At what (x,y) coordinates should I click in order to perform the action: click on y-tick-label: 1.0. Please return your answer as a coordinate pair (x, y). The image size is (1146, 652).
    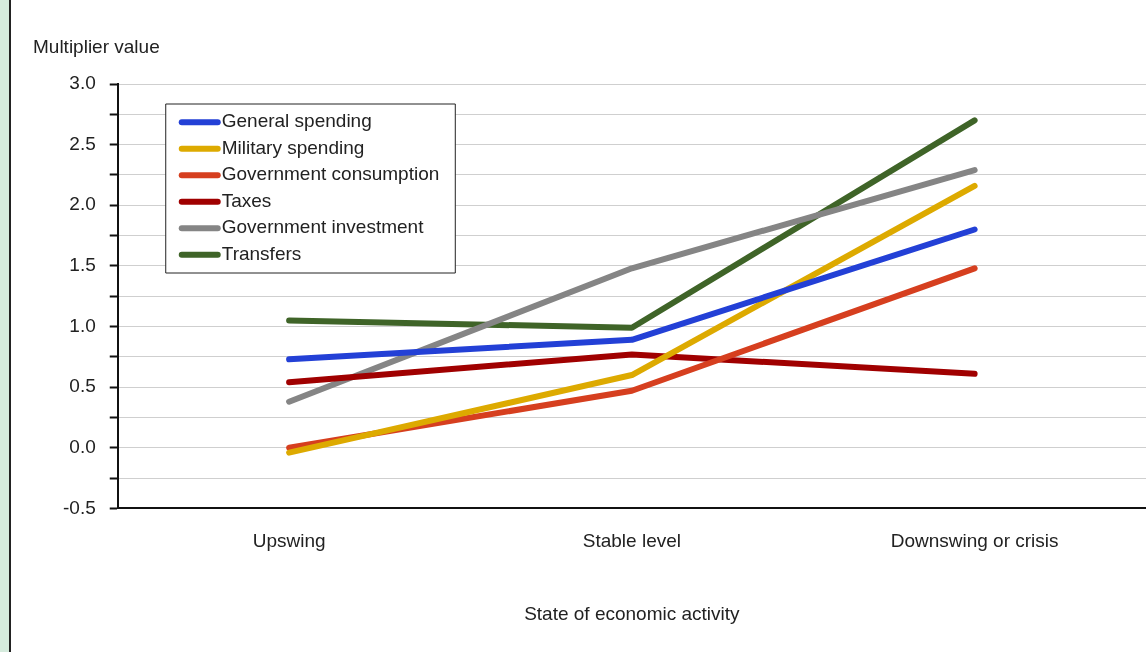
    Looking at the image, I should click on (82, 325).